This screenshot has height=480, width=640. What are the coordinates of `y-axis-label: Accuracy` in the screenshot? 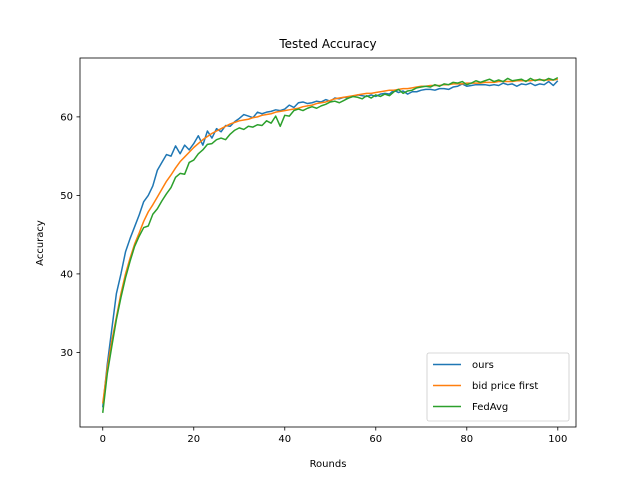 It's located at (40, 243).